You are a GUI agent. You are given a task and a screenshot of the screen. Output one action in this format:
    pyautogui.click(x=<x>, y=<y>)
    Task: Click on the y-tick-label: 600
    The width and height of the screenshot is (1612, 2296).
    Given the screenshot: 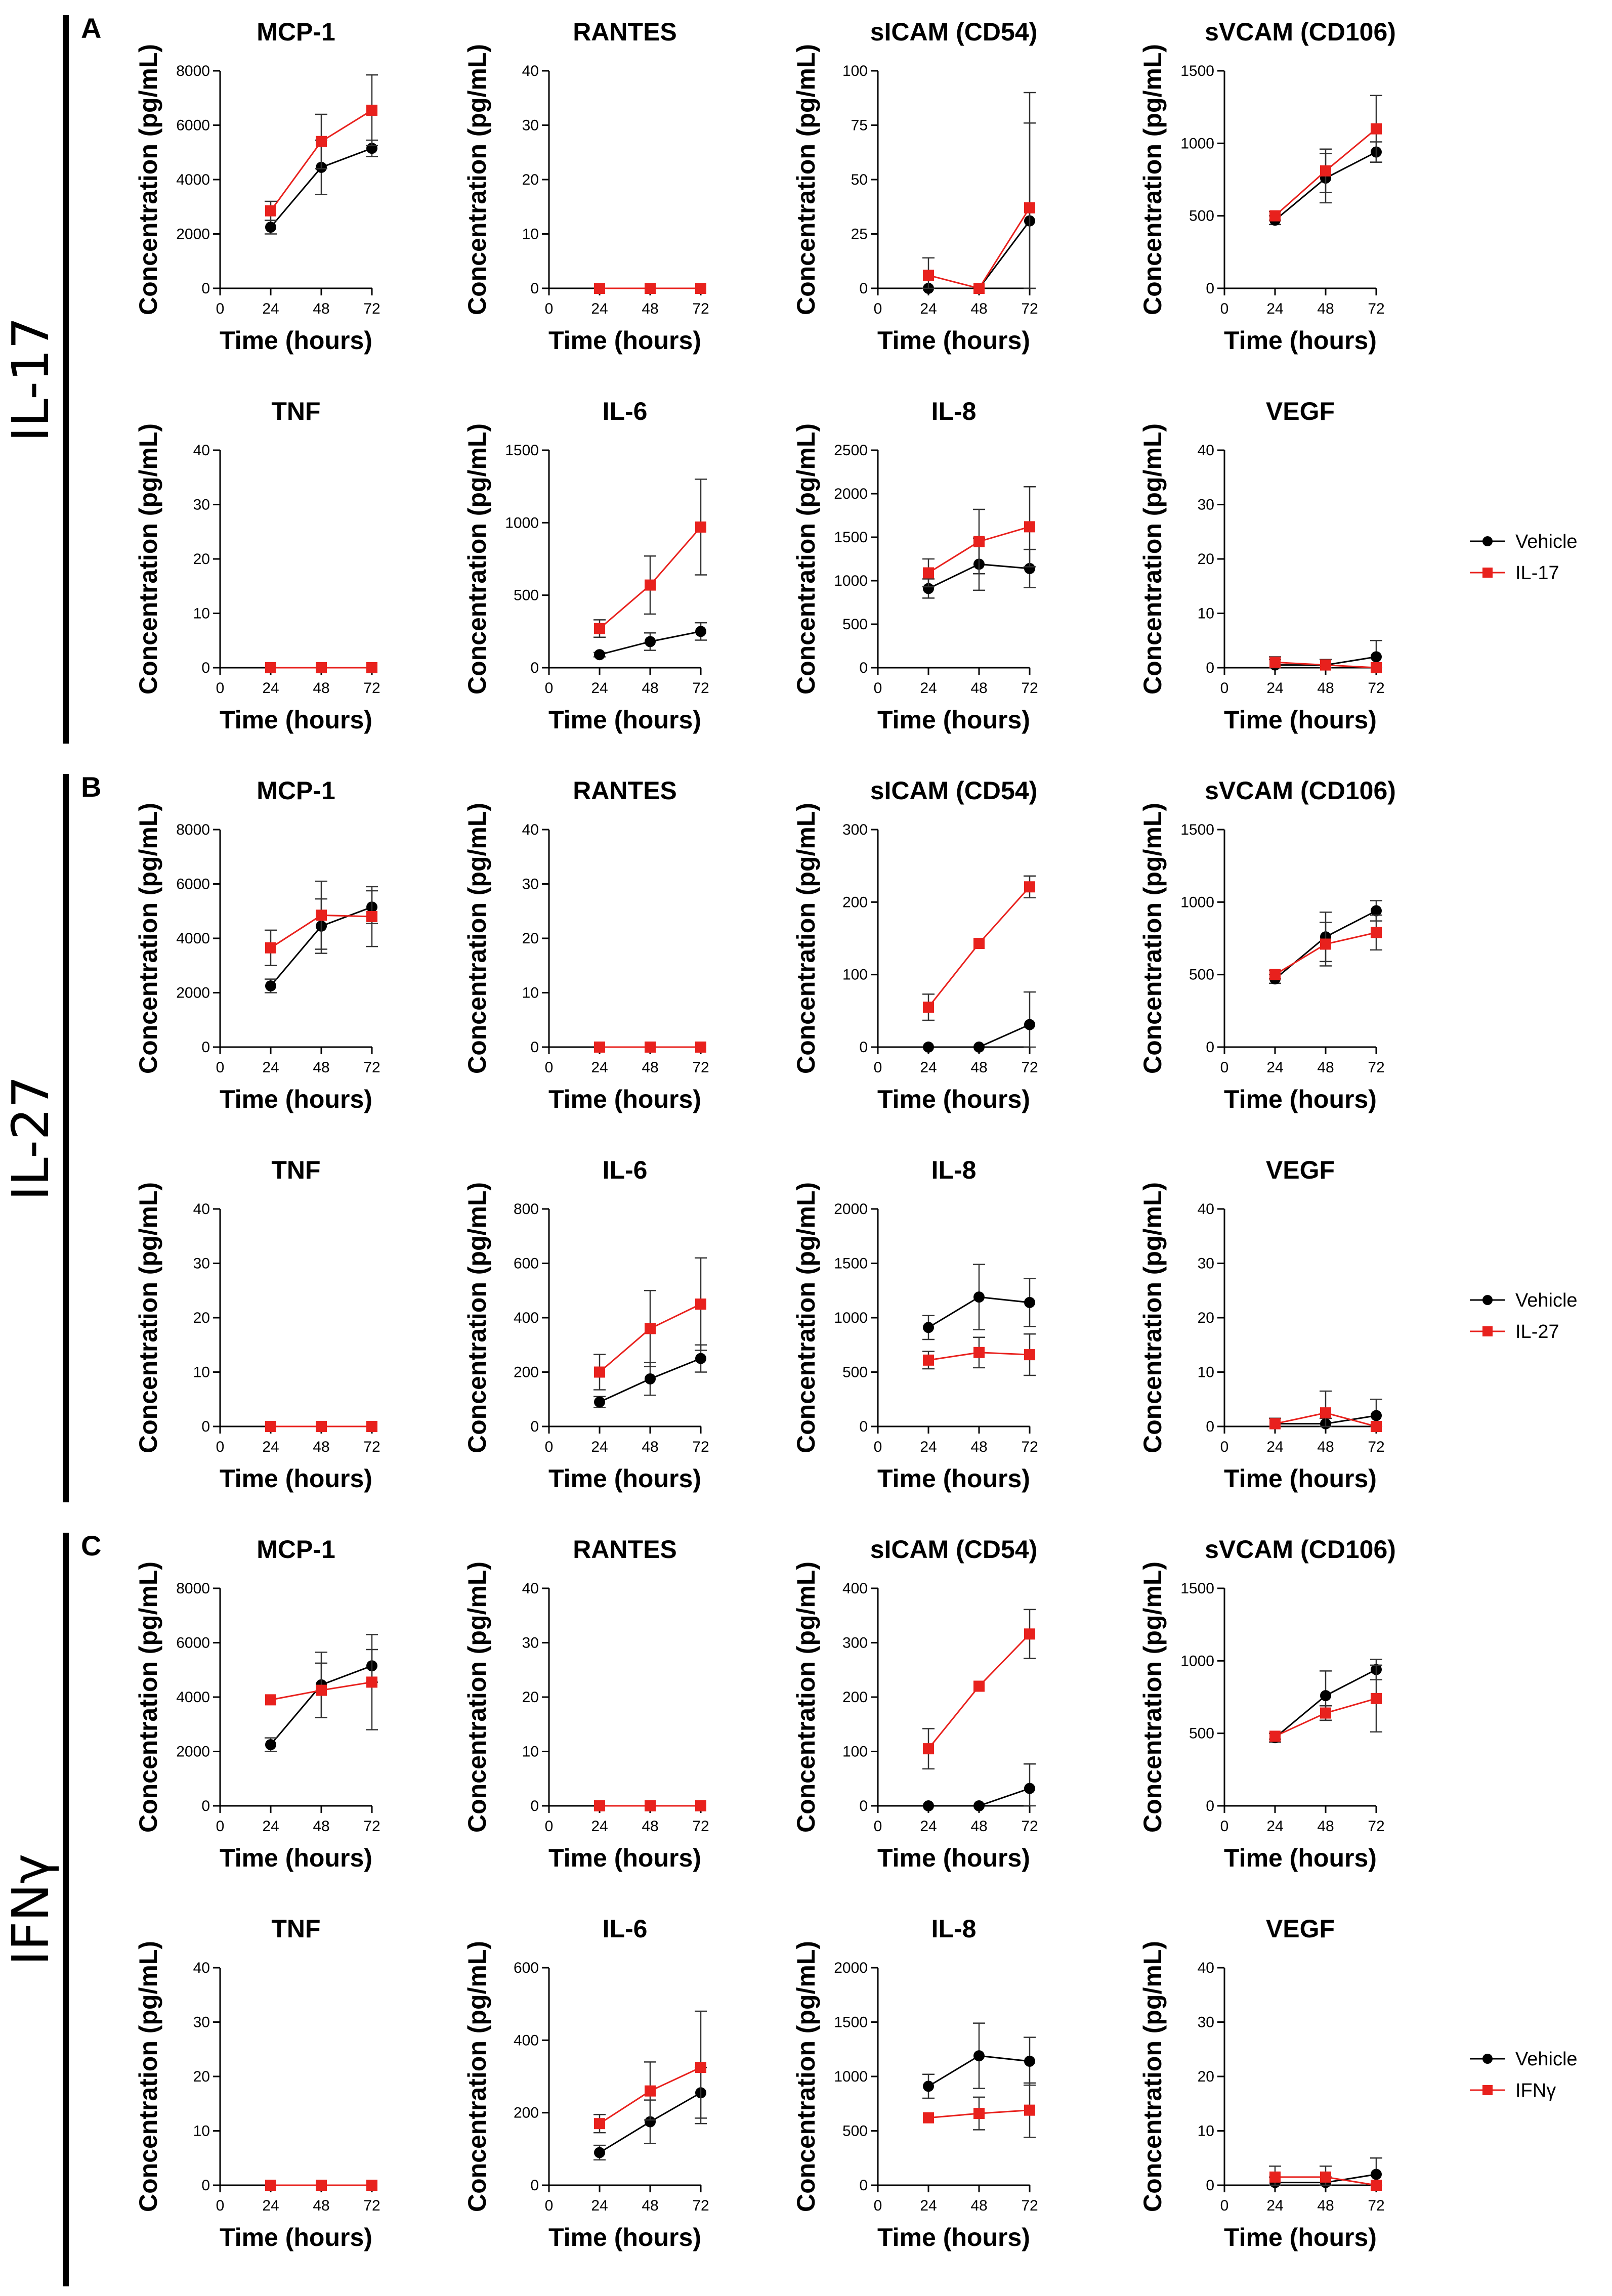 What is the action you would take?
    pyautogui.click(x=526, y=1968)
    